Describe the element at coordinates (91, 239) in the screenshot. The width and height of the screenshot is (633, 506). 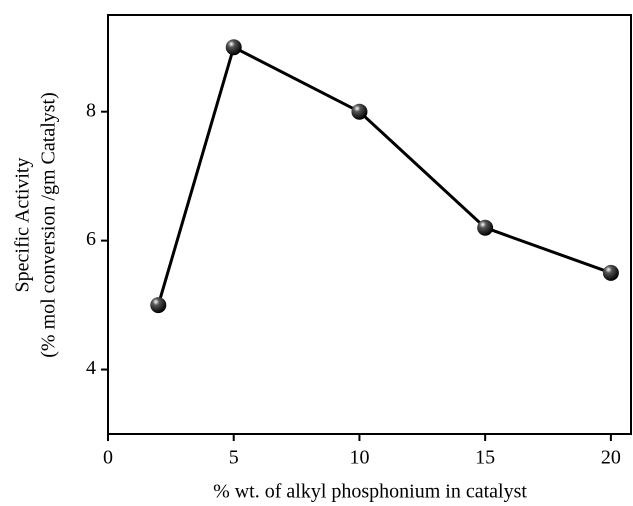
I see `y-tick-label: 6` at that location.